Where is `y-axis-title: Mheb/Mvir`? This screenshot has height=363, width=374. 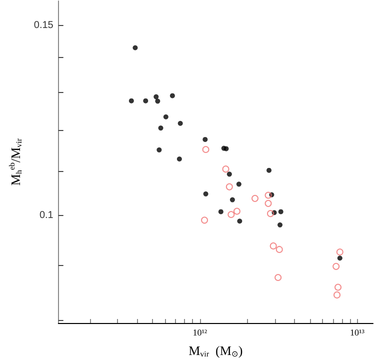
y-axis-title: Mheb/Mvir is located at coordinates (16, 162).